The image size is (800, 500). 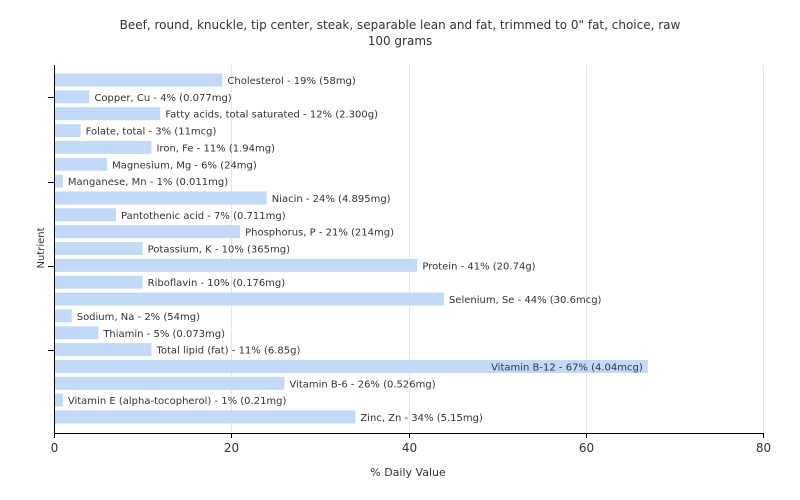 What do you see at coordinates (215, 148) in the screenshot?
I see `bar-label: Iron, Fe - 11% (1.94mg)` at bounding box center [215, 148].